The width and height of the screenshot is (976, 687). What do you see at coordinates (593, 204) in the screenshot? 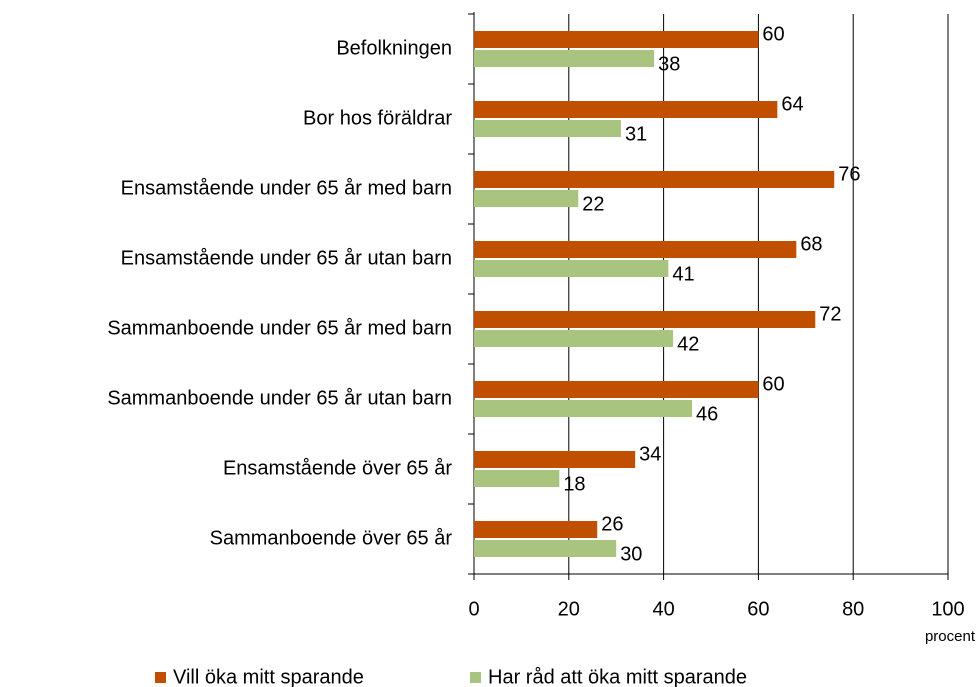
I see `data-label: 22` at bounding box center [593, 204].